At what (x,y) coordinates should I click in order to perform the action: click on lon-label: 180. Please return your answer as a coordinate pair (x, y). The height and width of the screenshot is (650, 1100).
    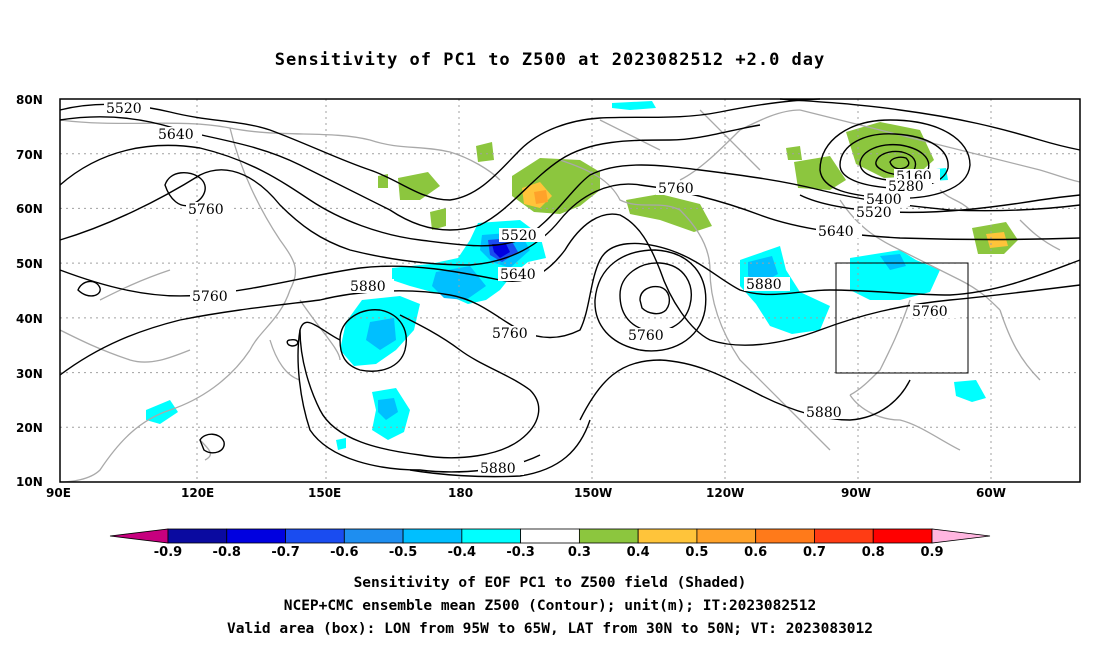
    Looking at the image, I should click on (460, 493).